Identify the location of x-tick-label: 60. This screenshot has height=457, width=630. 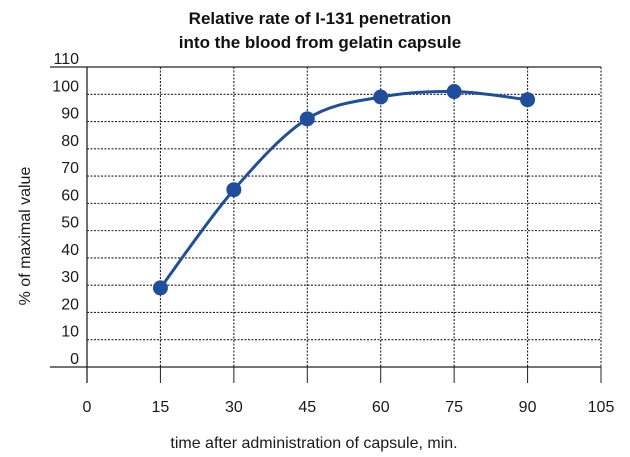
(381, 407).